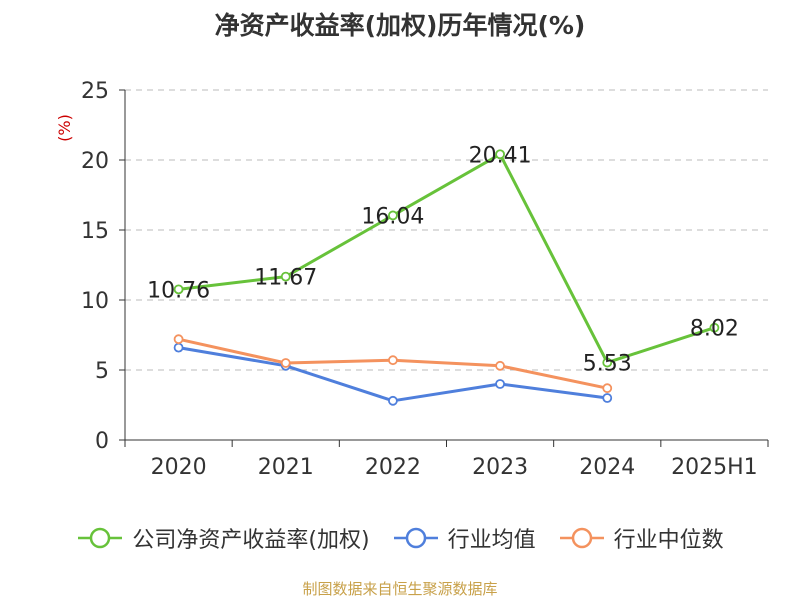 This screenshot has height=600, width=800. Describe the element at coordinates (714, 467) in the screenshot. I see `x-tick-label: 2025H1` at that location.